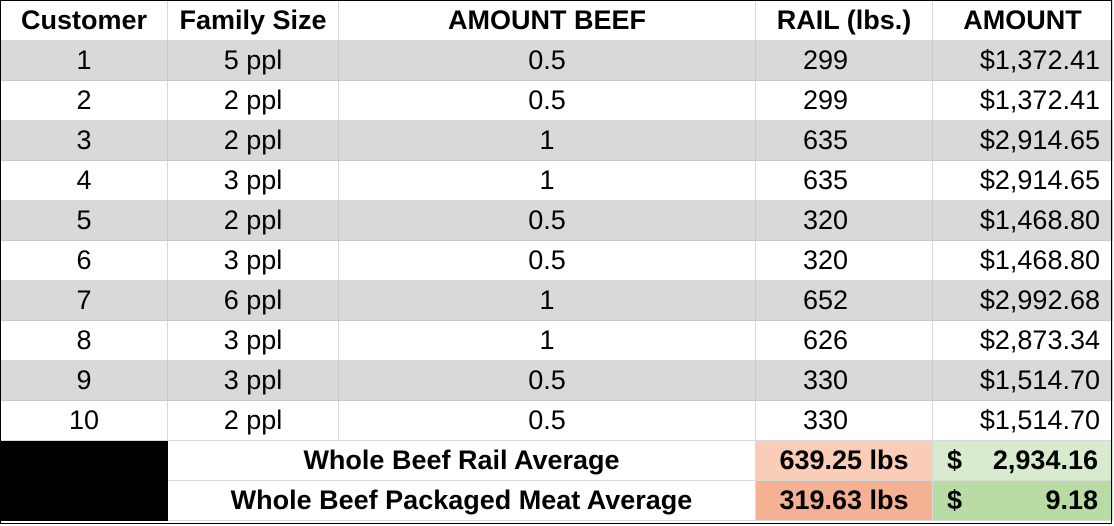 The height and width of the screenshot is (526, 1114). I want to click on cell-family-size: 5 ppl, so click(253, 60).